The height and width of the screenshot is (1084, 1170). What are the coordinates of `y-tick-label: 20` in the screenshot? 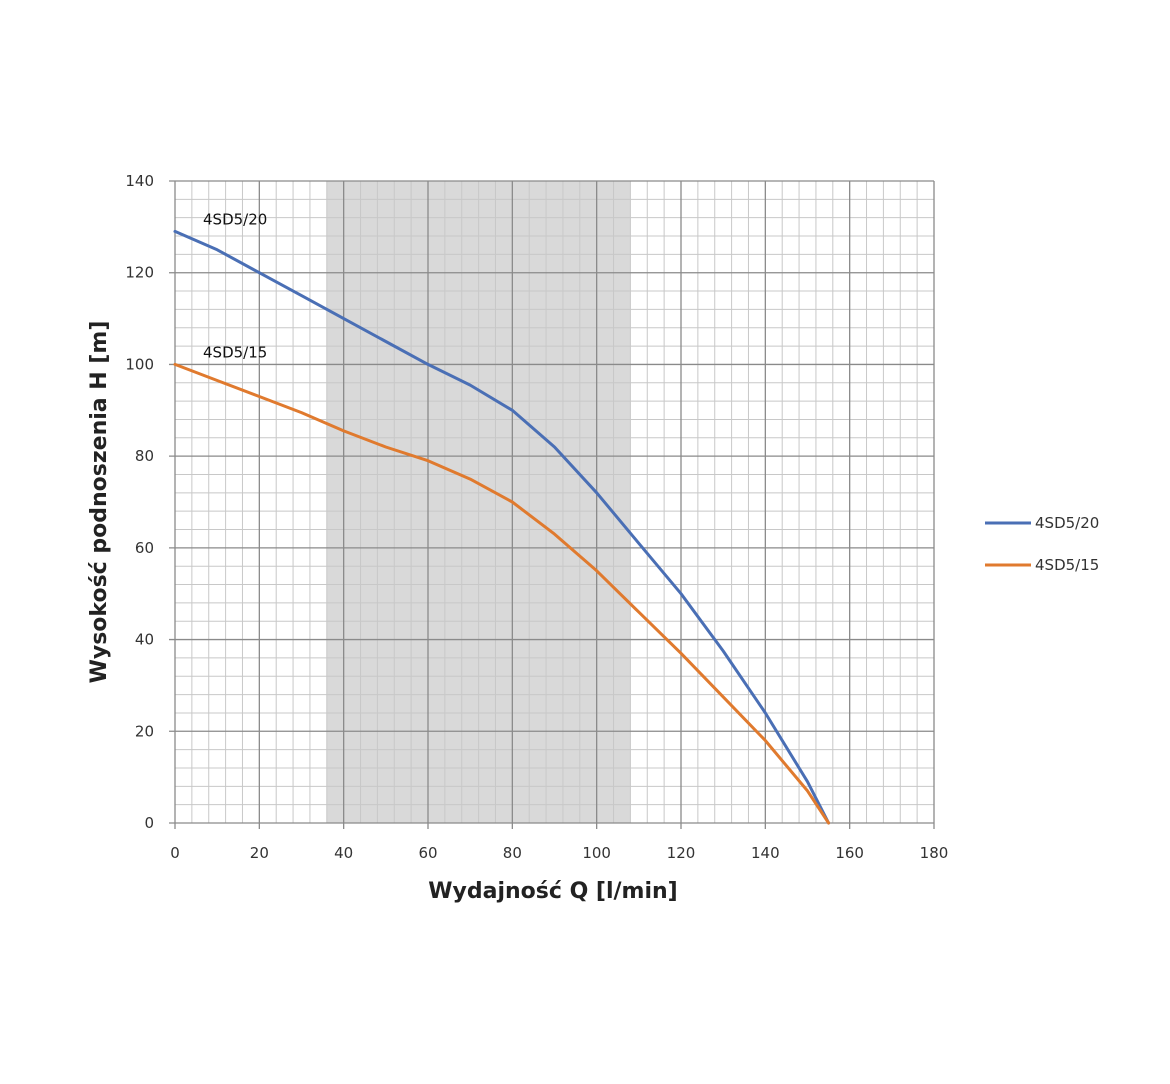 It's located at (144, 731).